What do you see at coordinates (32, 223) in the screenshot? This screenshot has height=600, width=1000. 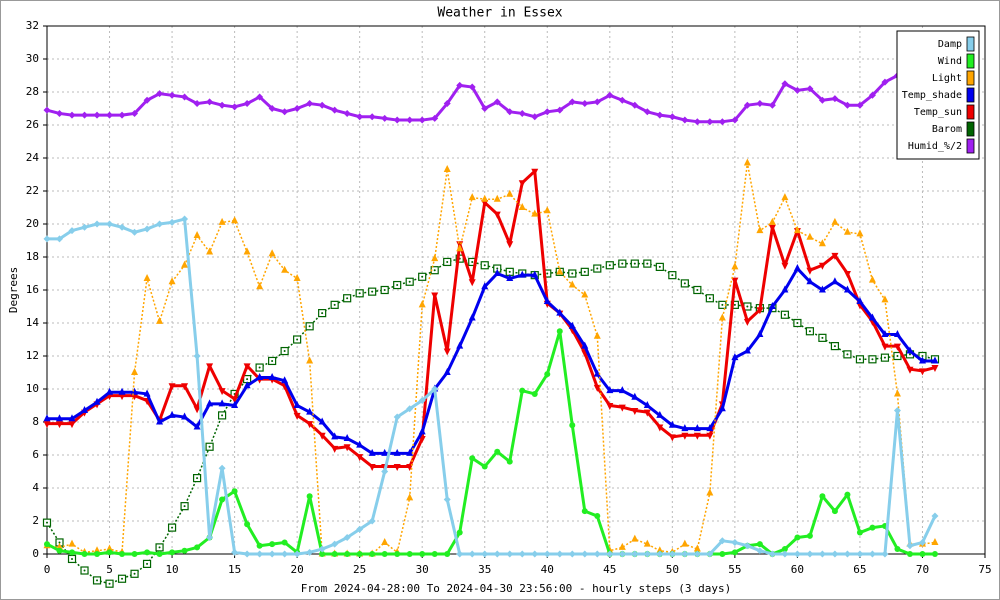 I see `y-tick-label: 20` at bounding box center [32, 223].